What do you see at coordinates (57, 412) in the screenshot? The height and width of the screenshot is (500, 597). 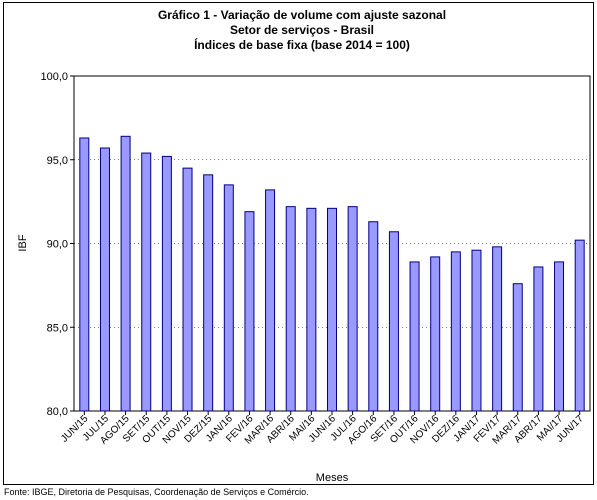 I see `y-tick-label: 80,0` at bounding box center [57, 412].